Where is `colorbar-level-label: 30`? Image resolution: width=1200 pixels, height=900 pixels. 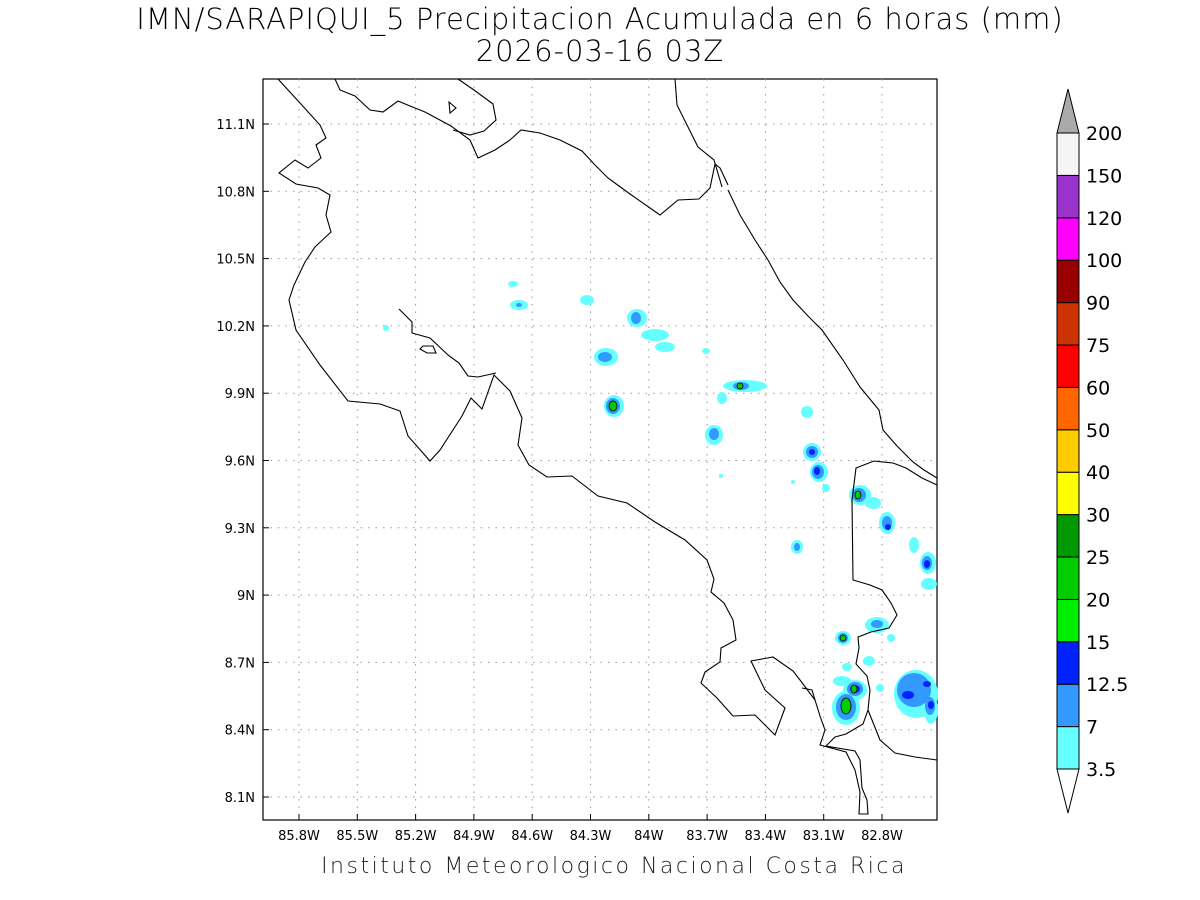 colorbar-level-label: 30 is located at coordinates (1098, 516).